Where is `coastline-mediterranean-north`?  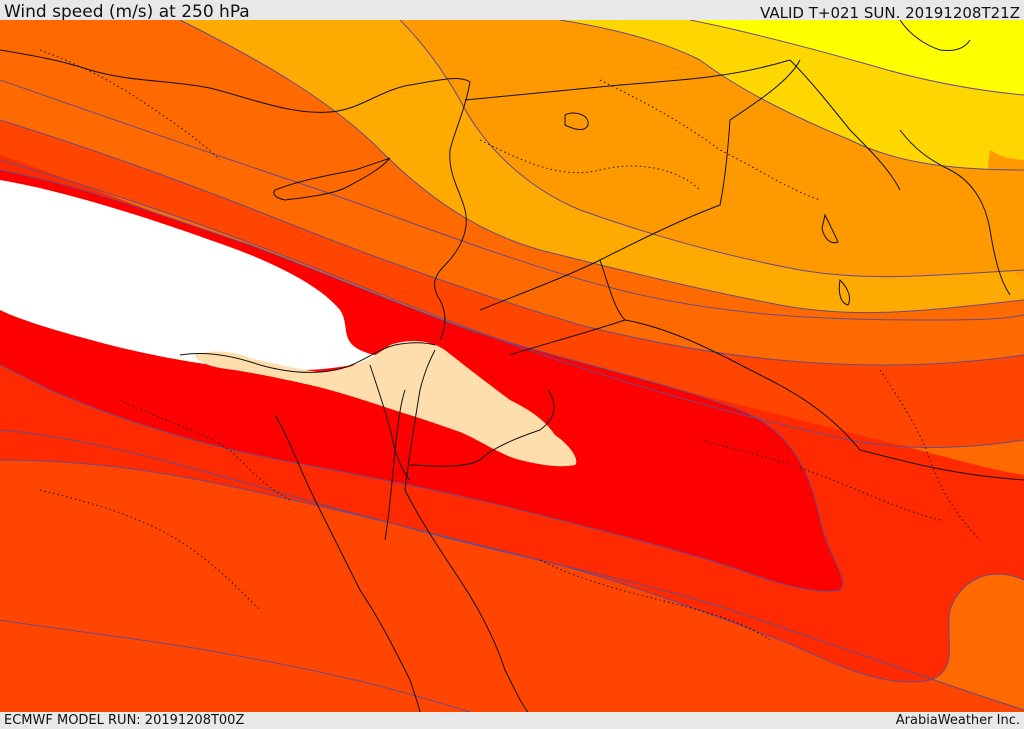 coastline-mediterranean-north is located at coordinates (235, 81).